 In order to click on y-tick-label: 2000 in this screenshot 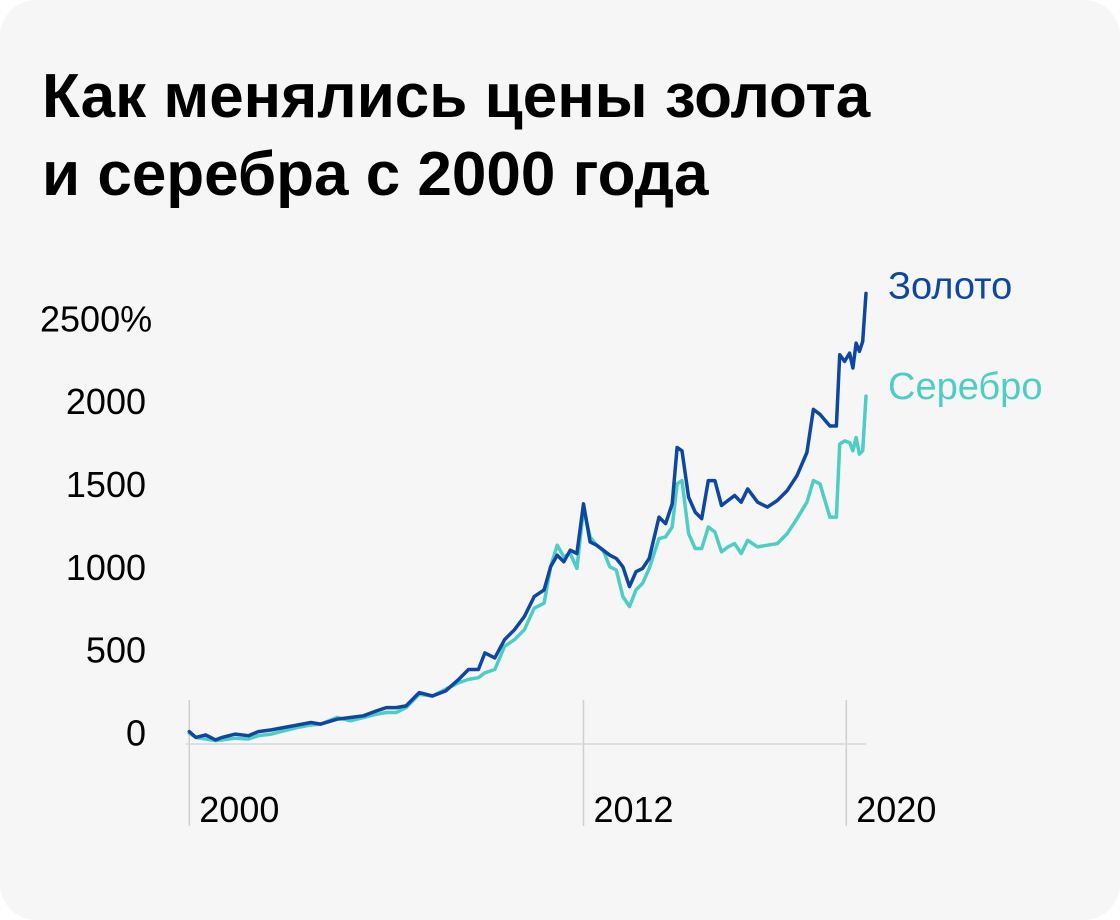, I will do `click(106, 401)`.